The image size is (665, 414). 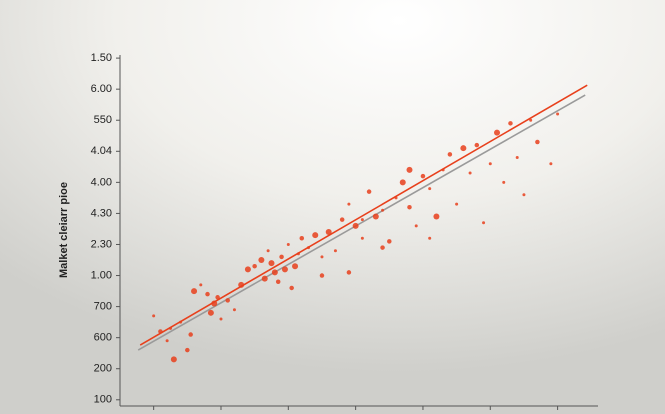 I want to click on y-tick-label: 1.50, so click(x=101, y=58).